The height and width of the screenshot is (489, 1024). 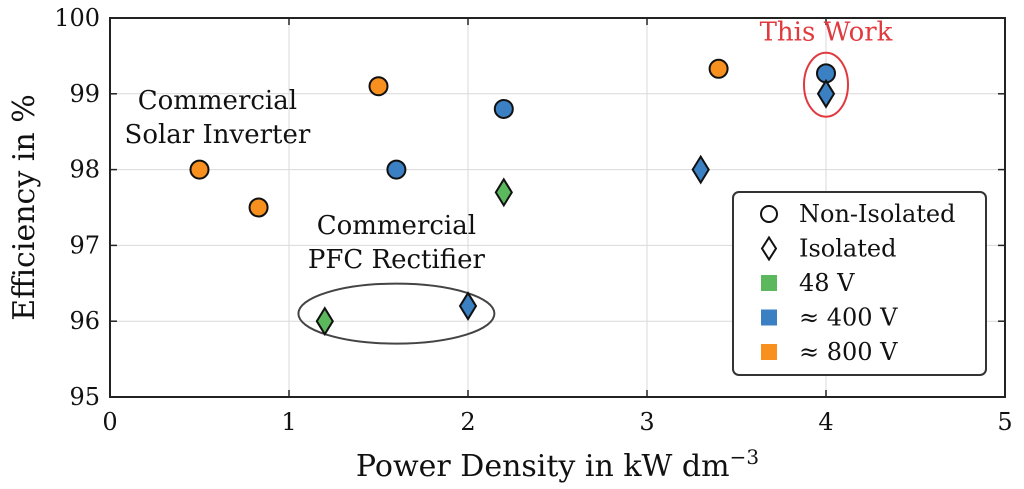 I want to click on x-tick-label: 5, so click(x=1004, y=422).